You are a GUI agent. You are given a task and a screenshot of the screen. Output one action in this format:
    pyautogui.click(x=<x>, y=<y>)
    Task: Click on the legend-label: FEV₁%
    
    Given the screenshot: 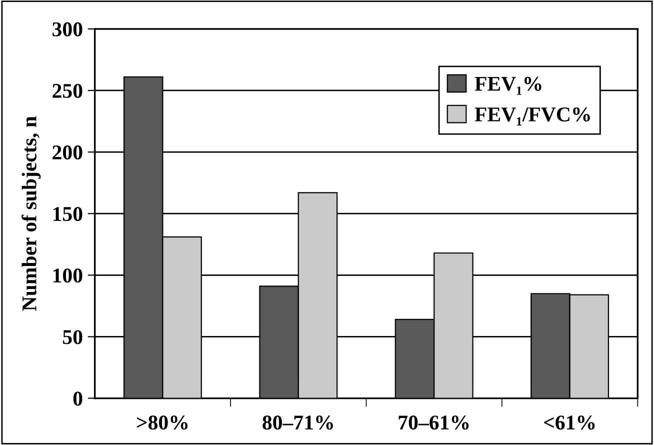 What is the action you would take?
    pyautogui.click(x=508, y=85)
    